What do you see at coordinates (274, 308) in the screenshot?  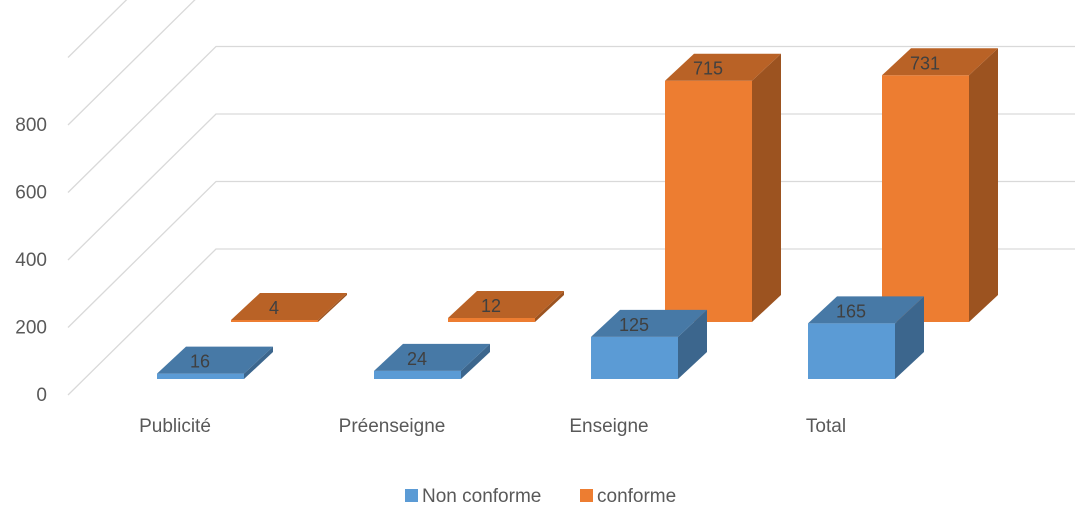 I see `data-label: 4` at bounding box center [274, 308].